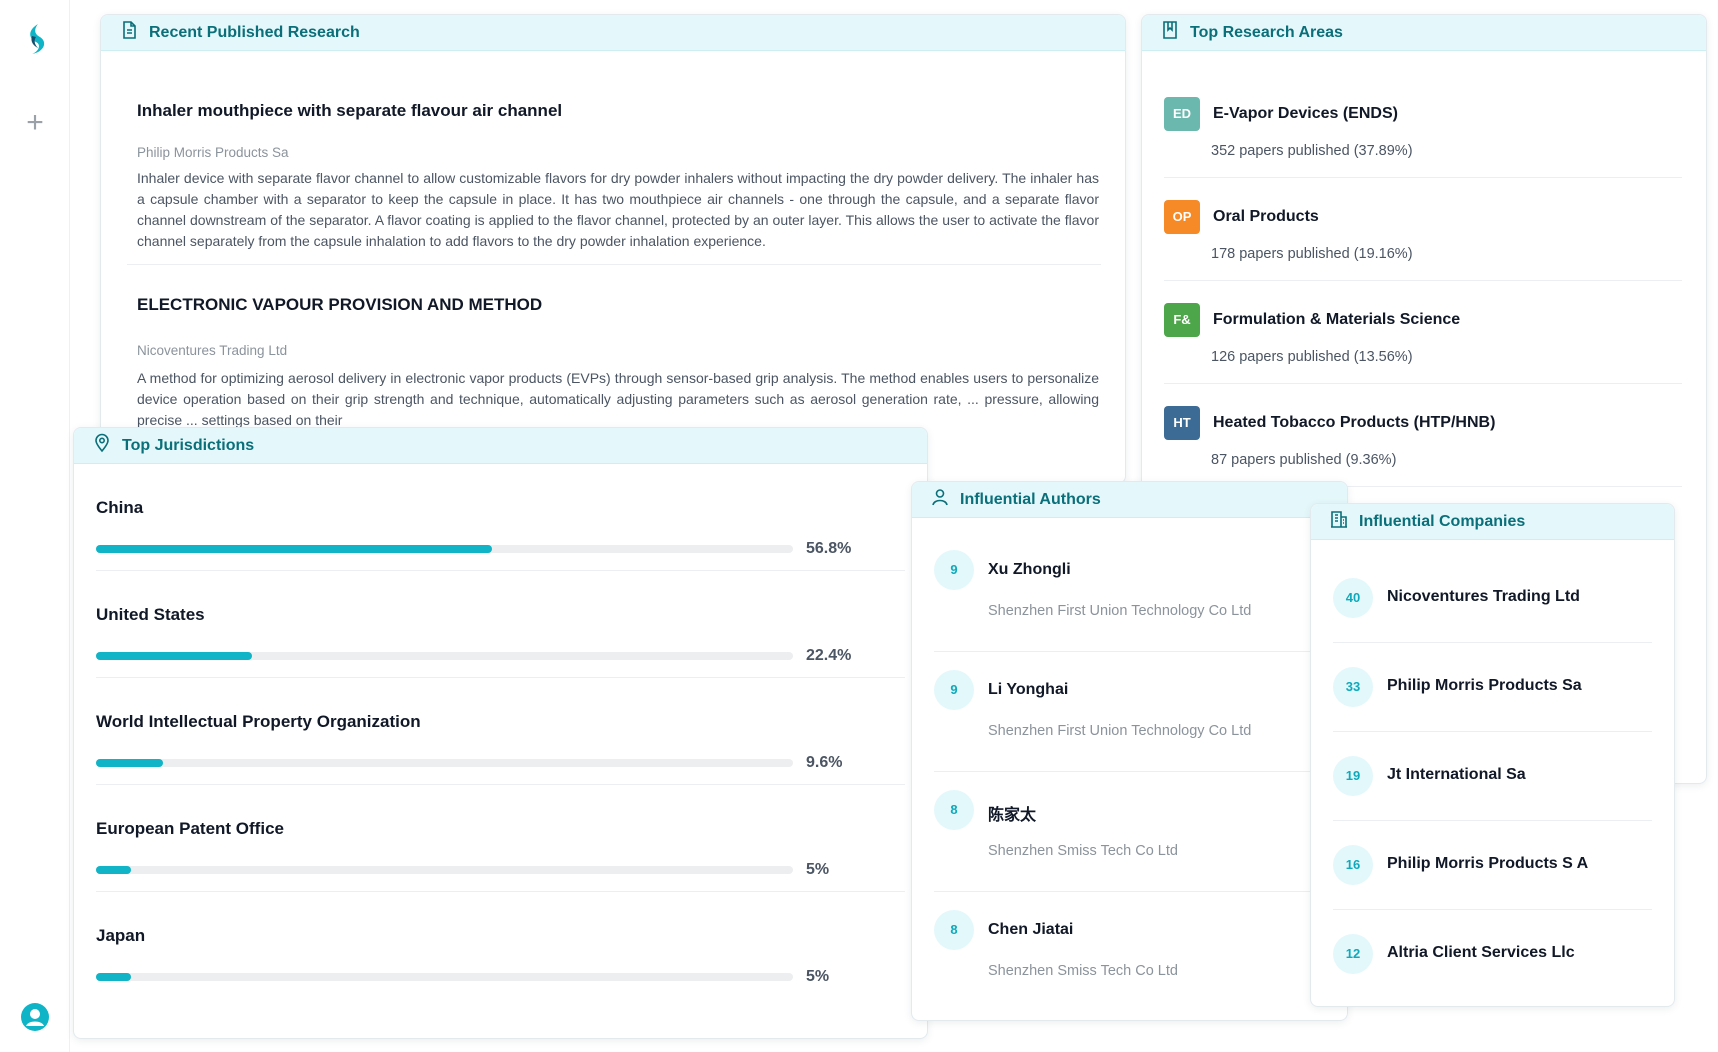  I want to click on person-icon, so click(940, 499).